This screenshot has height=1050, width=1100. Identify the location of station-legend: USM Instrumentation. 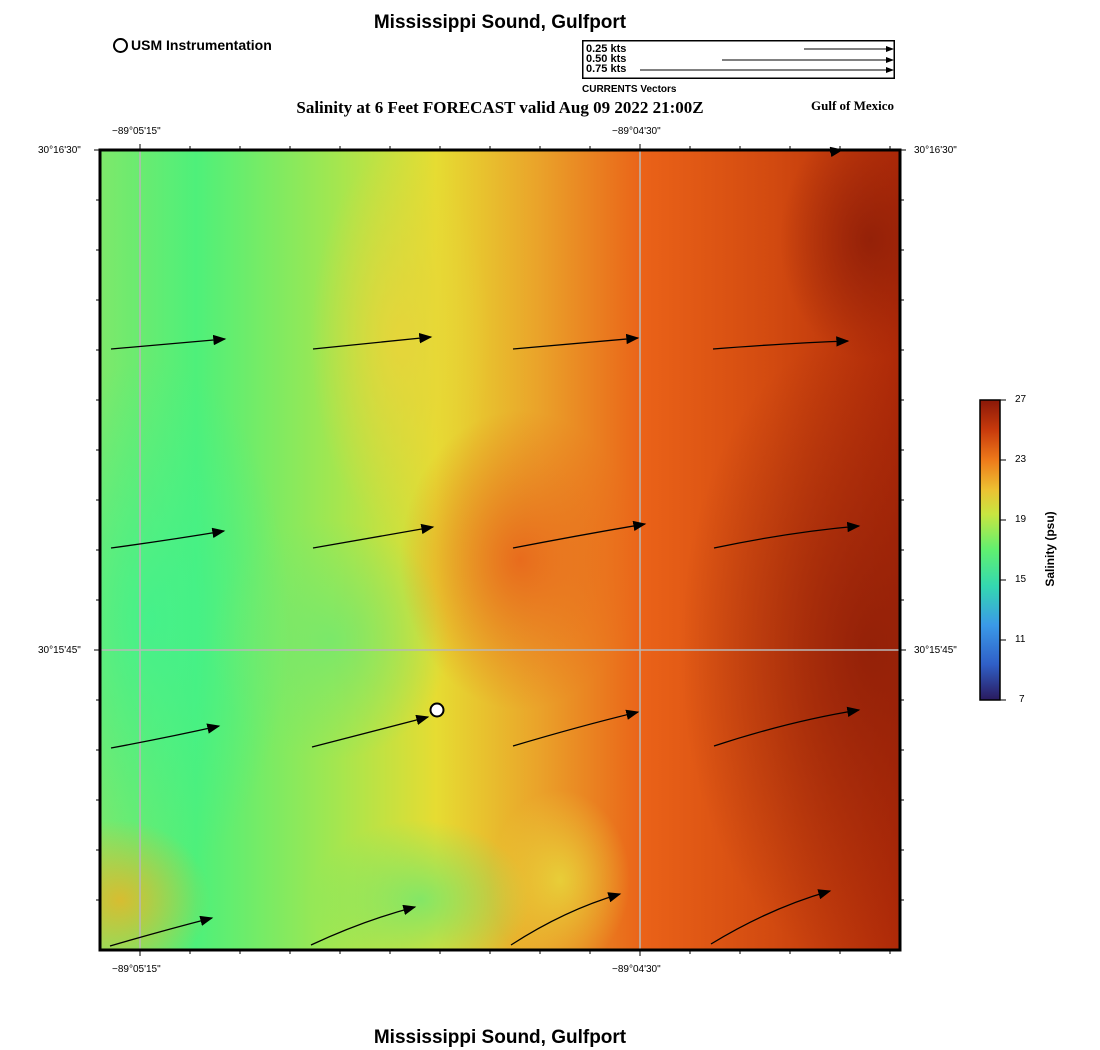
(192, 45).